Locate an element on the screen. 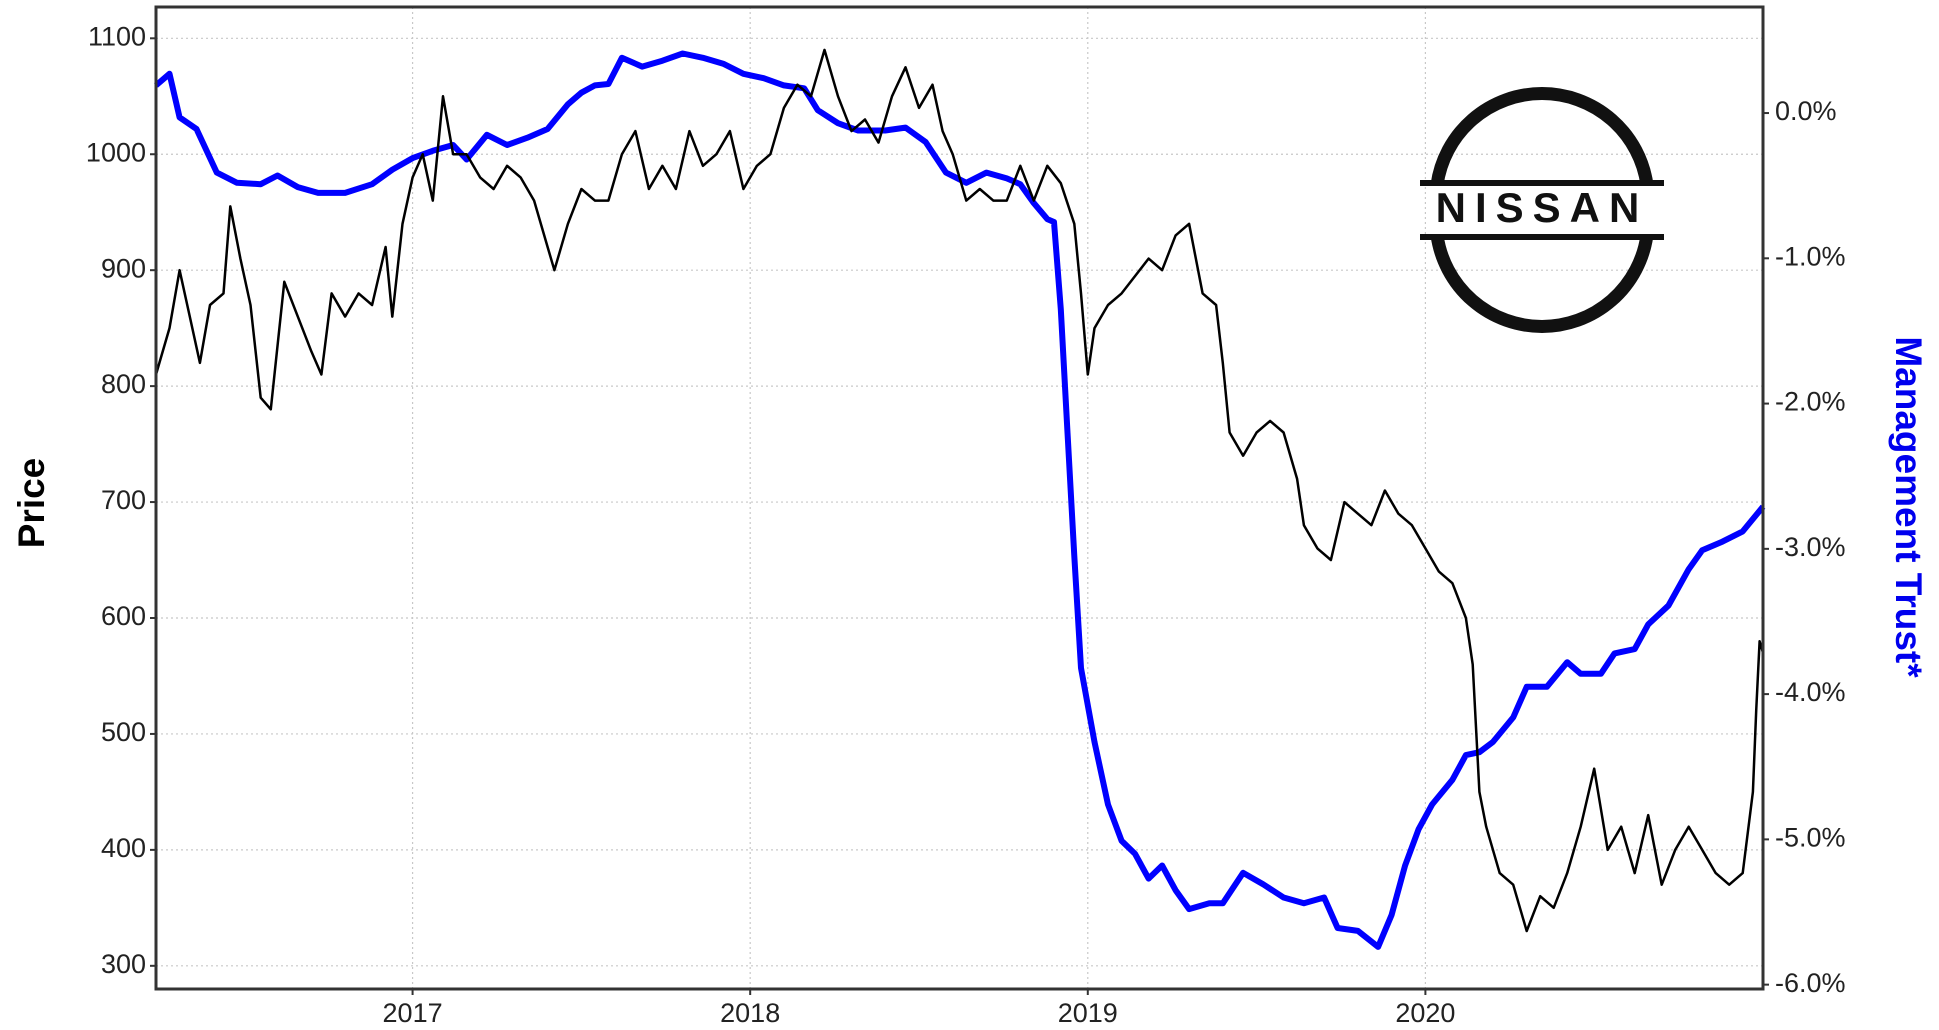 Image resolution: width=1939 pixels, height=1030 pixels. y2-axis-label: Management Trust* is located at coordinates (1908, 507).